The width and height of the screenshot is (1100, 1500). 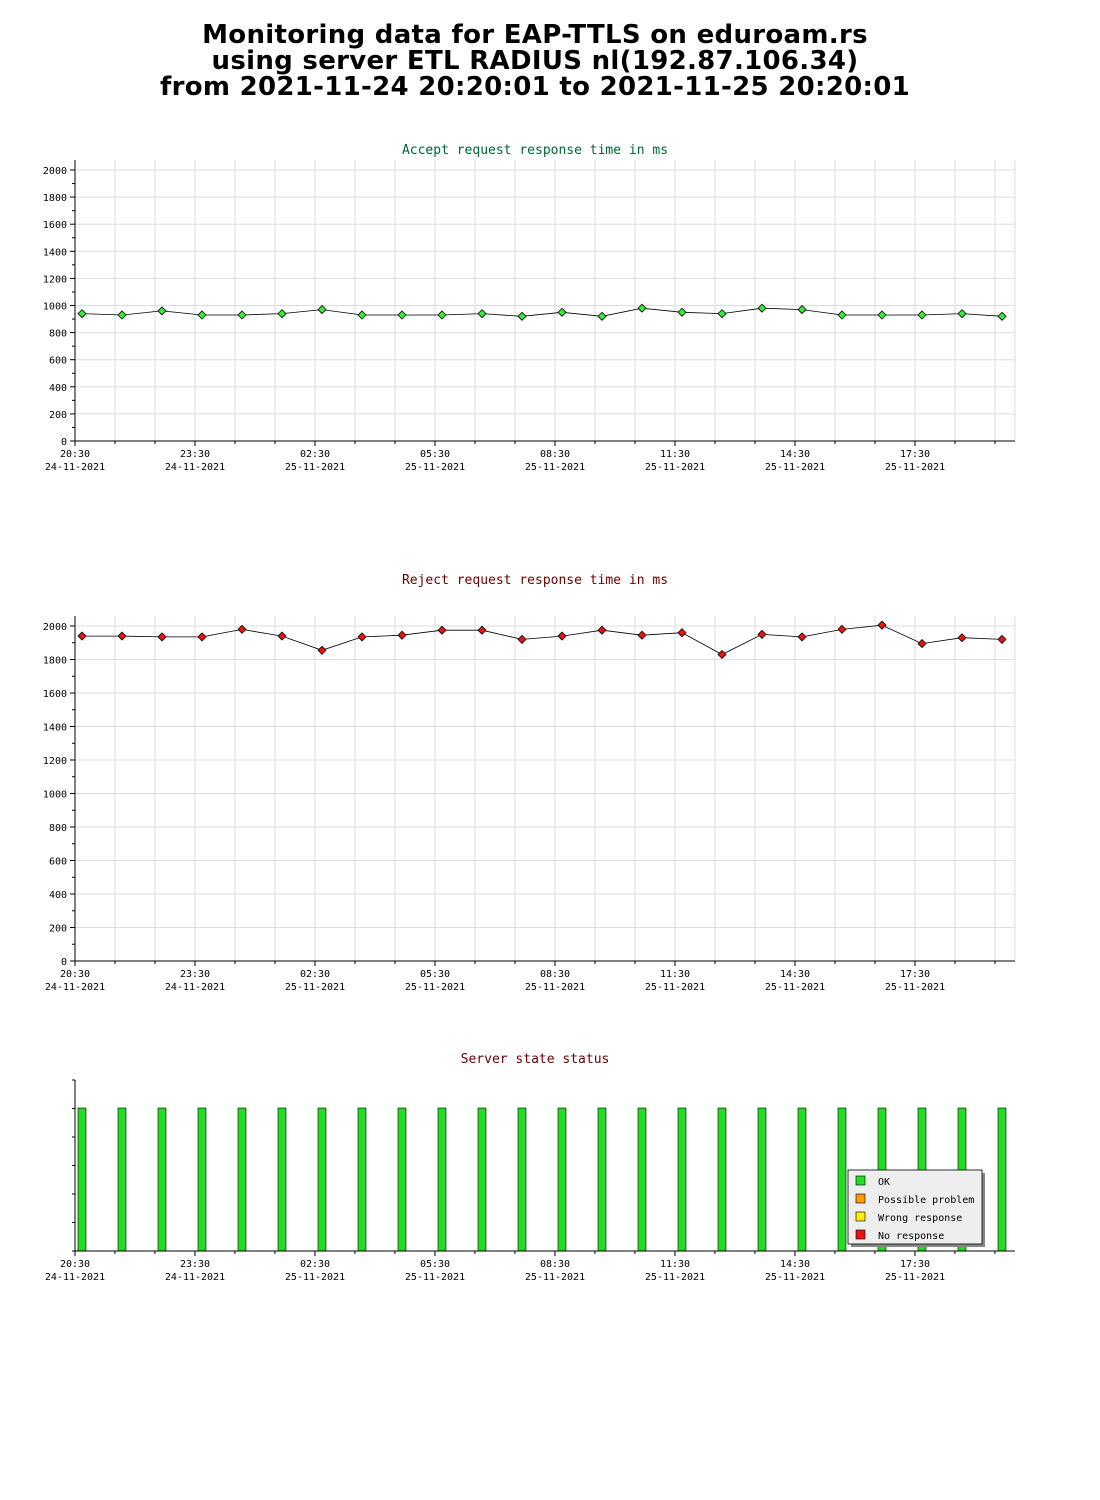 What do you see at coordinates (435, 1264) in the screenshot?
I see `x-tick-label-time: 05:30` at bounding box center [435, 1264].